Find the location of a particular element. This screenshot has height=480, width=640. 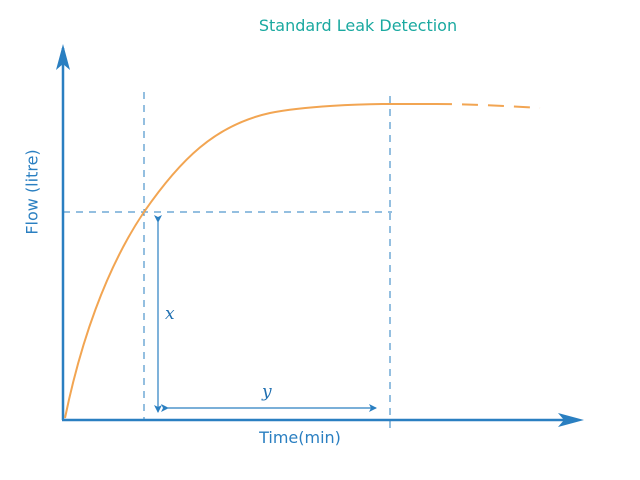

x-variable-label: x is located at coordinates (170, 314).